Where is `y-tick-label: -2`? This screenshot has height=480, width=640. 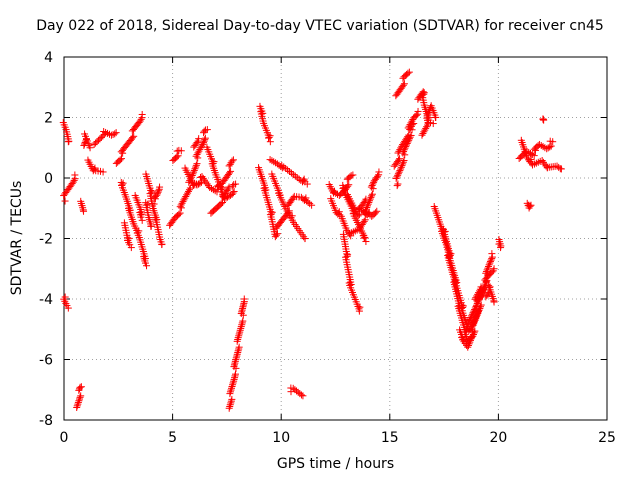 y-tick-label: -2 is located at coordinates (46, 240).